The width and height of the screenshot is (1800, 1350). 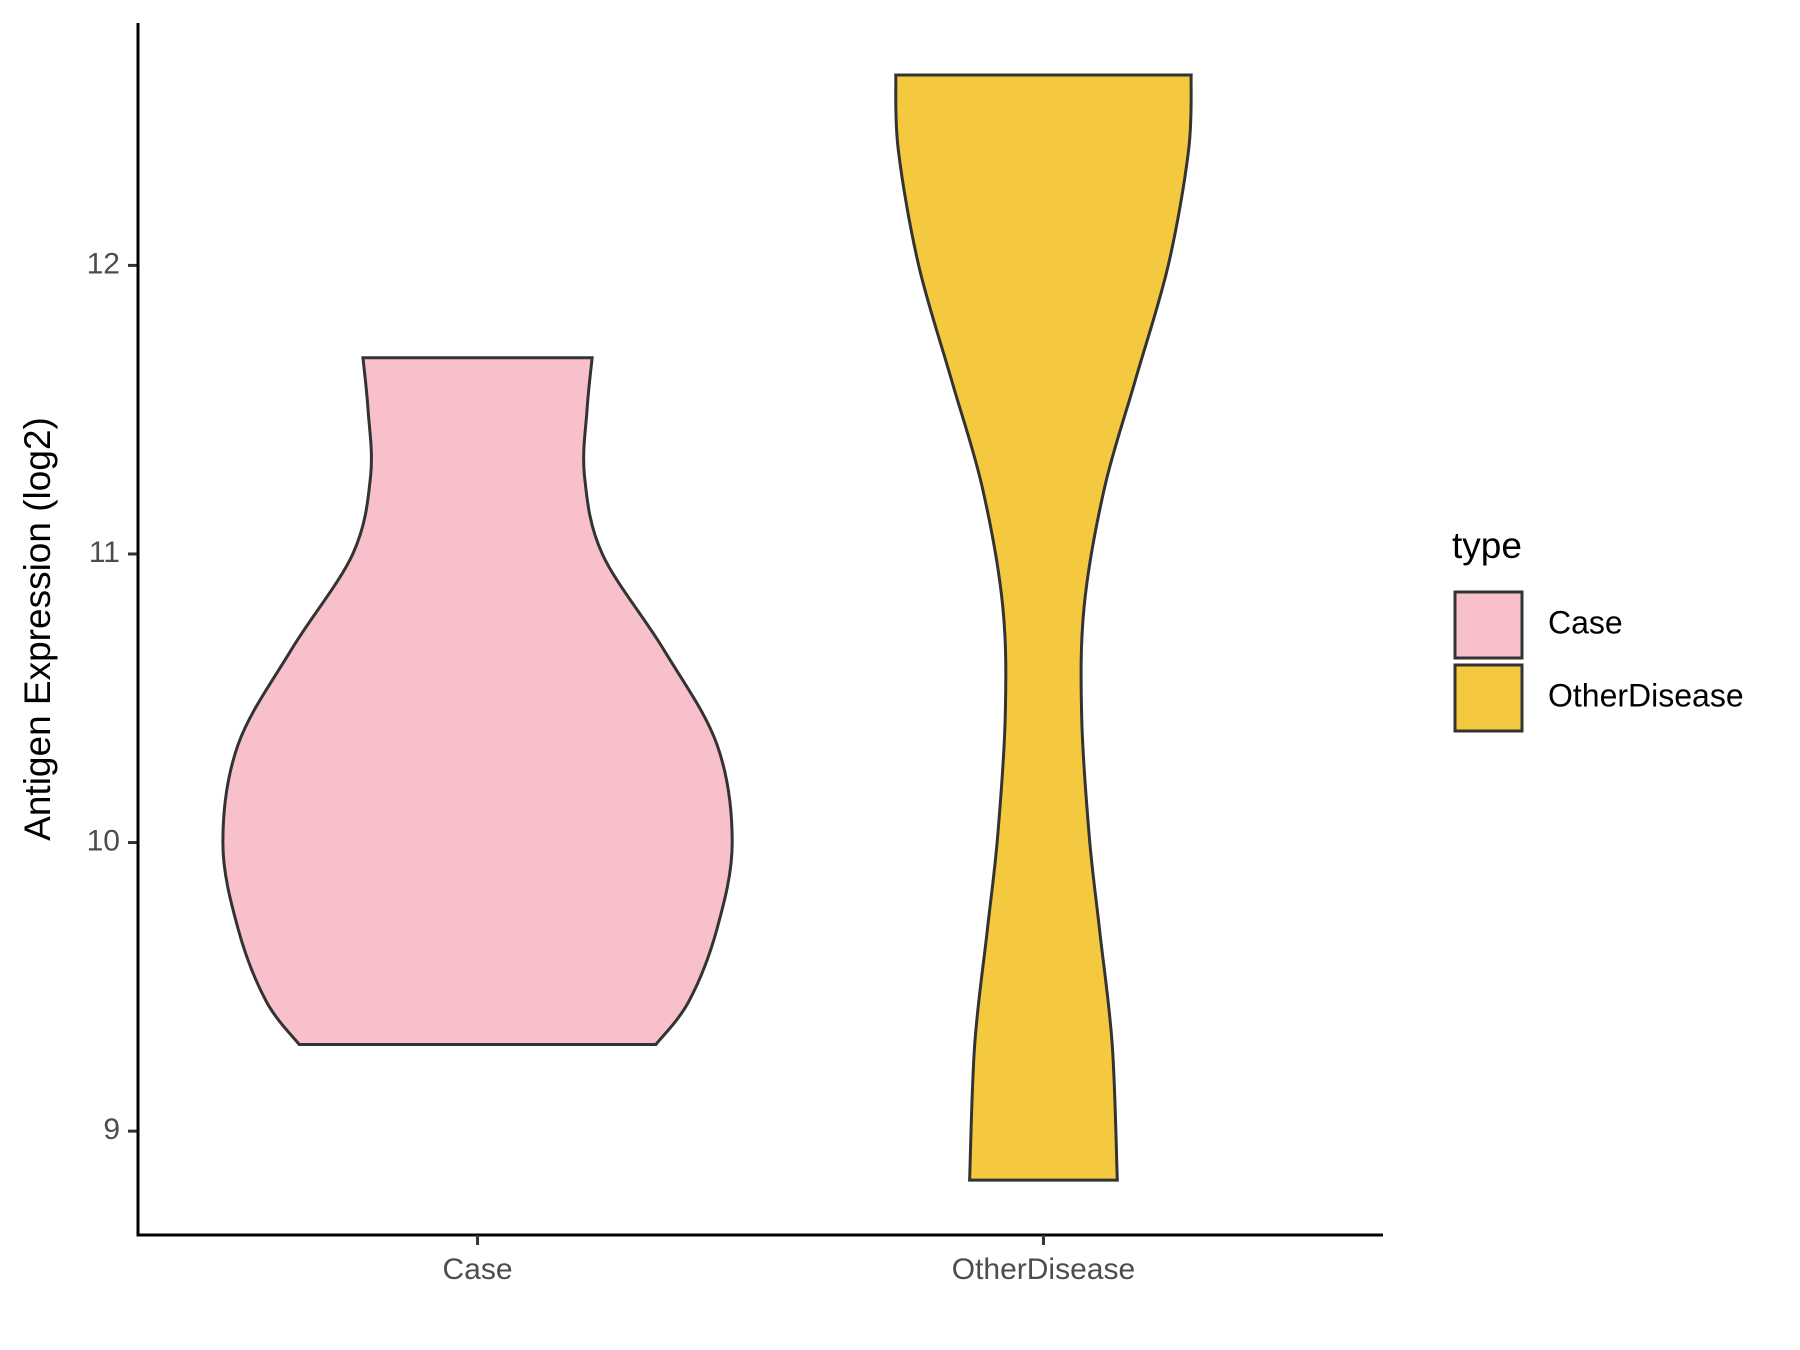 What do you see at coordinates (1646, 695) in the screenshot?
I see `legend-label: OtherDisease` at bounding box center [1646, 695].